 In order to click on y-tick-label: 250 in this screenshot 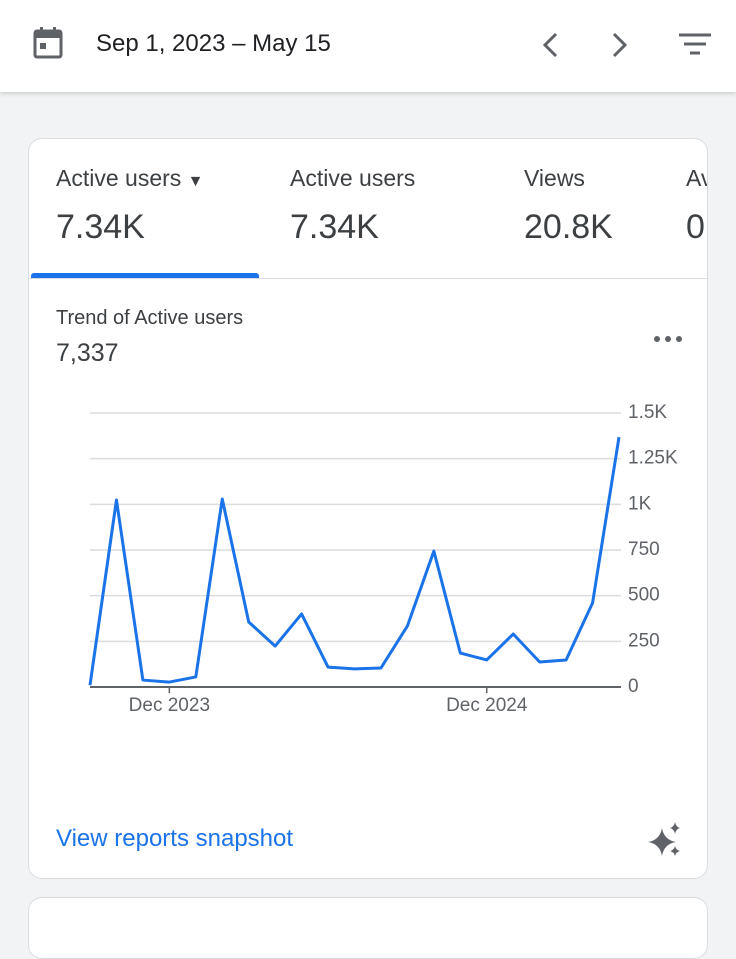, I will do `click(644, 640)`.